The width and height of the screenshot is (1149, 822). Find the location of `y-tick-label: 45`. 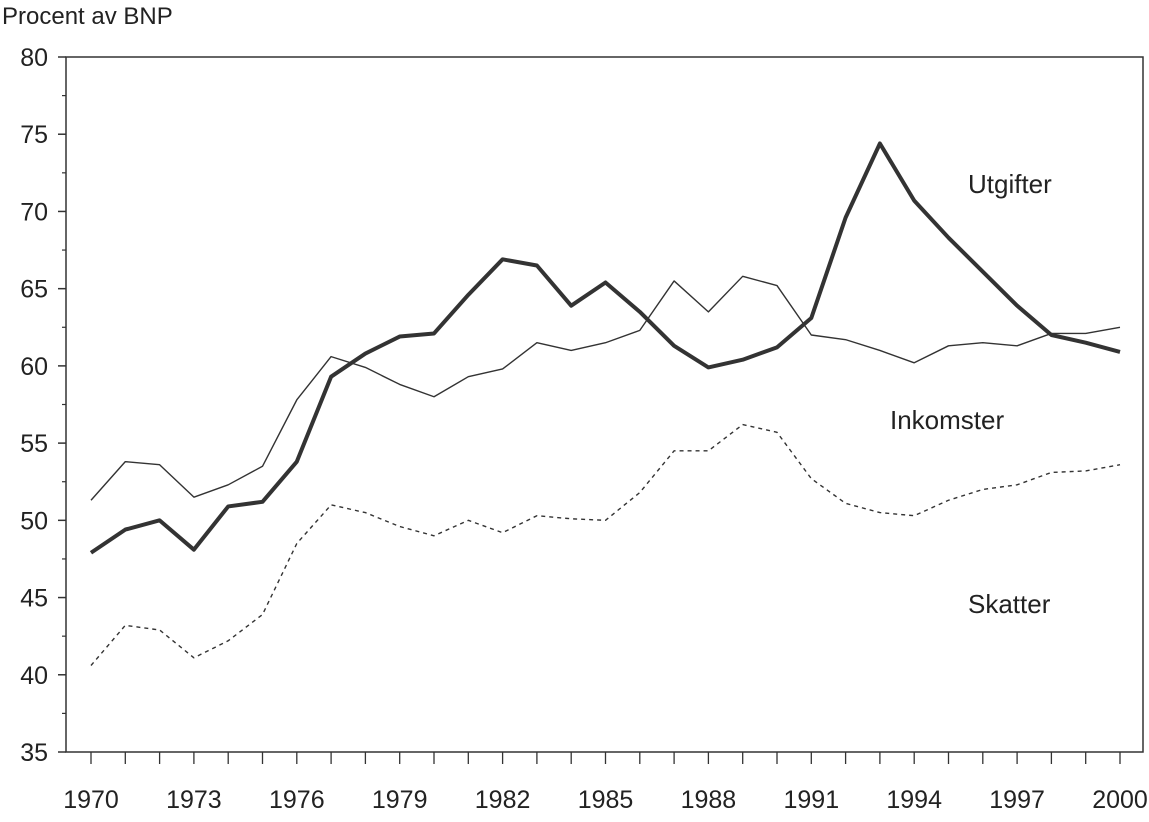

y-tick-label: 45 is located at coordinates (34, 599).